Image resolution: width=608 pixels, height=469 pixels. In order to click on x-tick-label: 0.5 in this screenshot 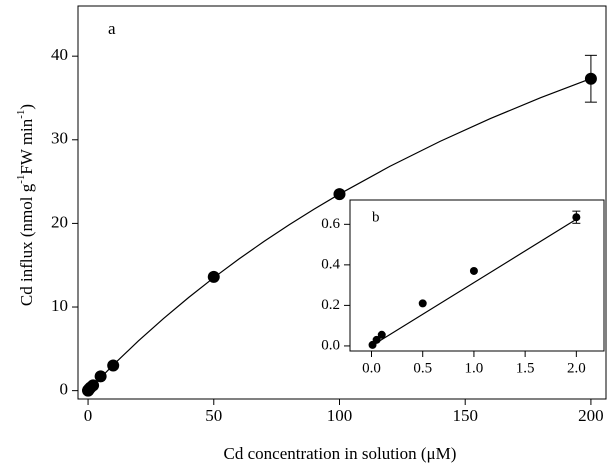, I will do `click(422, 368)`.